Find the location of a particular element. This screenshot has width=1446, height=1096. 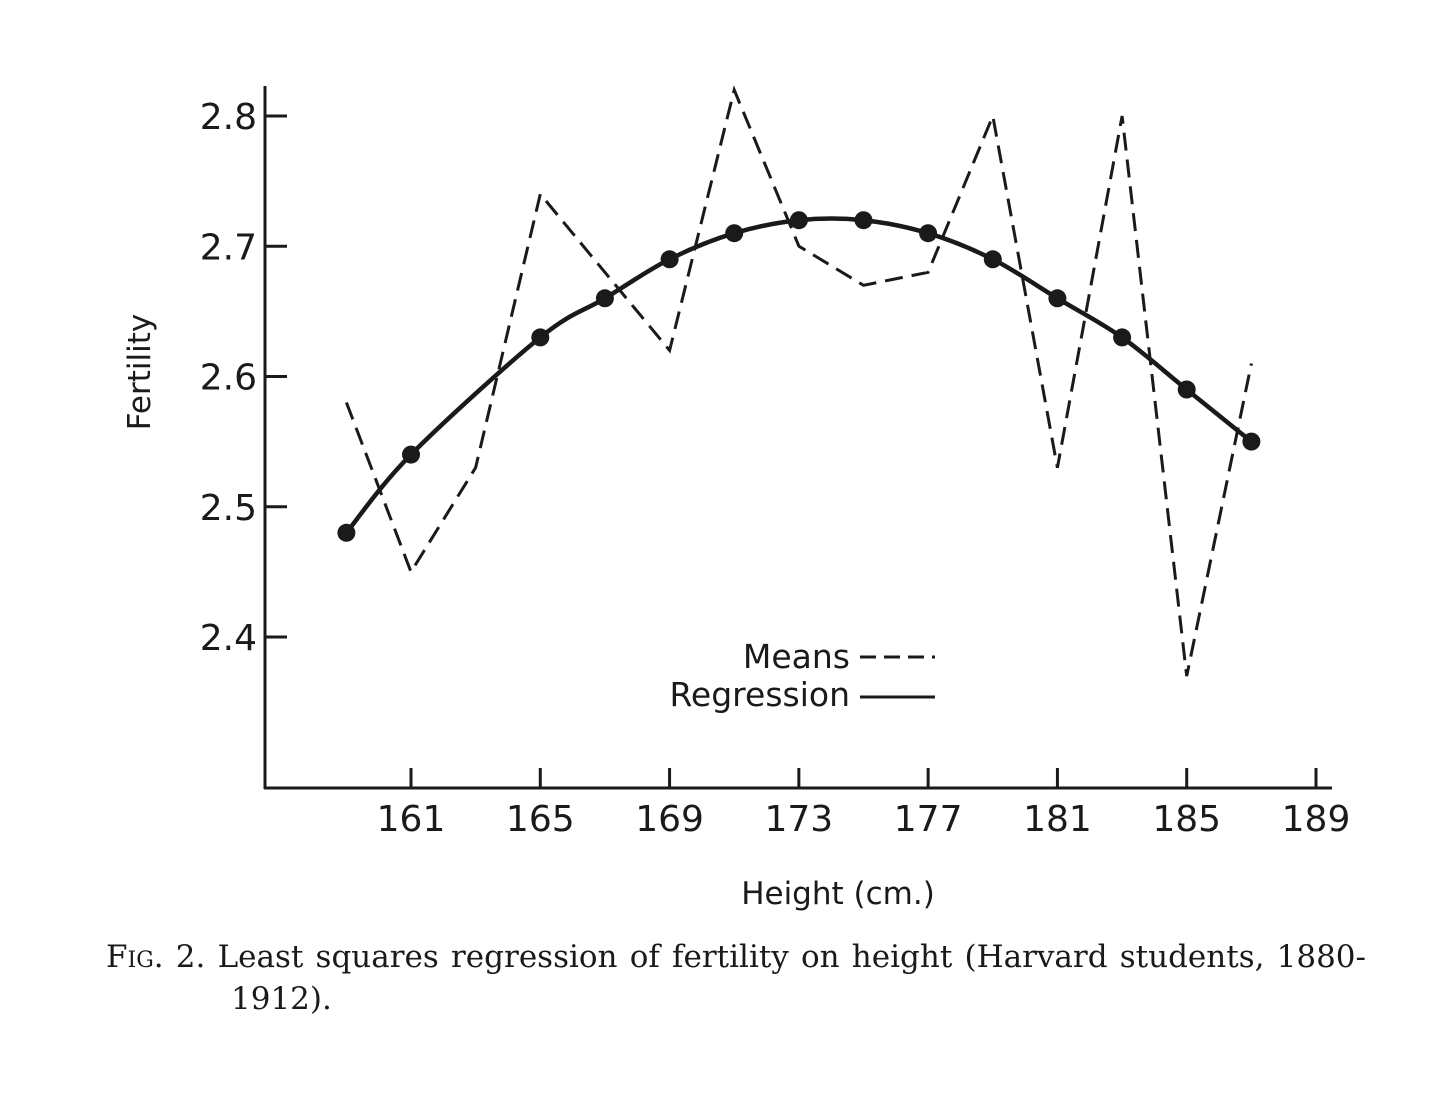

y-tick-label: 2.8 is located at coordinates (228, 117).